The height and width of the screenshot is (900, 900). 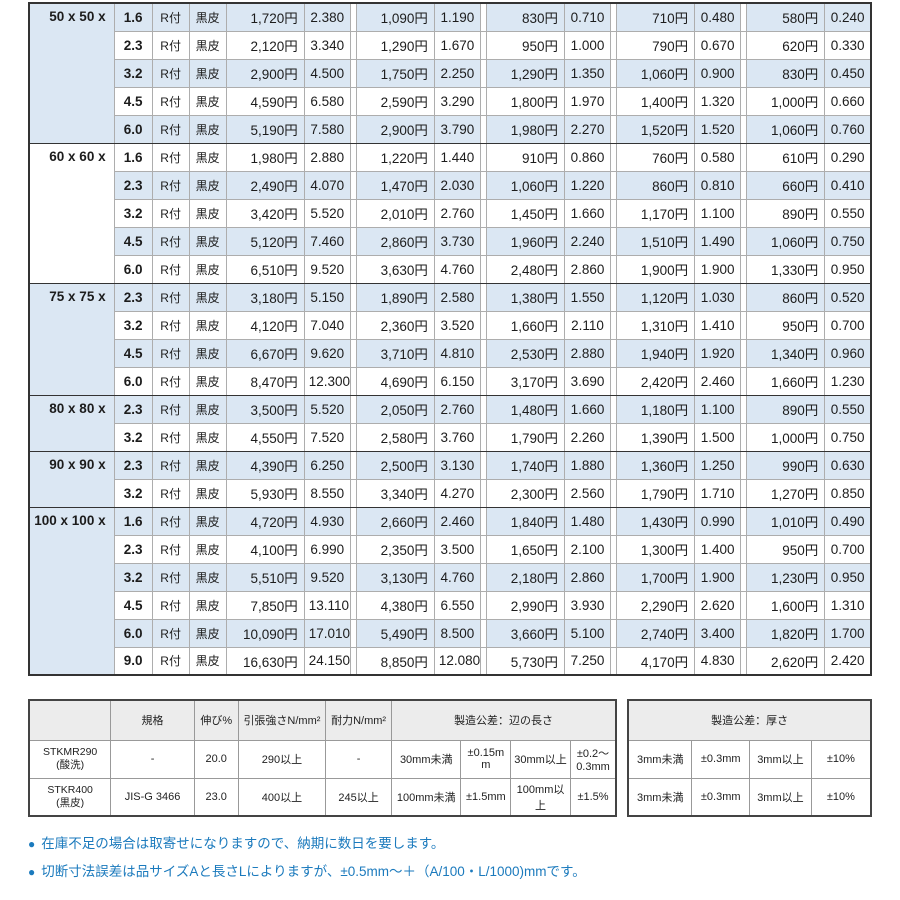 I want to click on price-cell: 1,000円, so click(x=786, y=101).